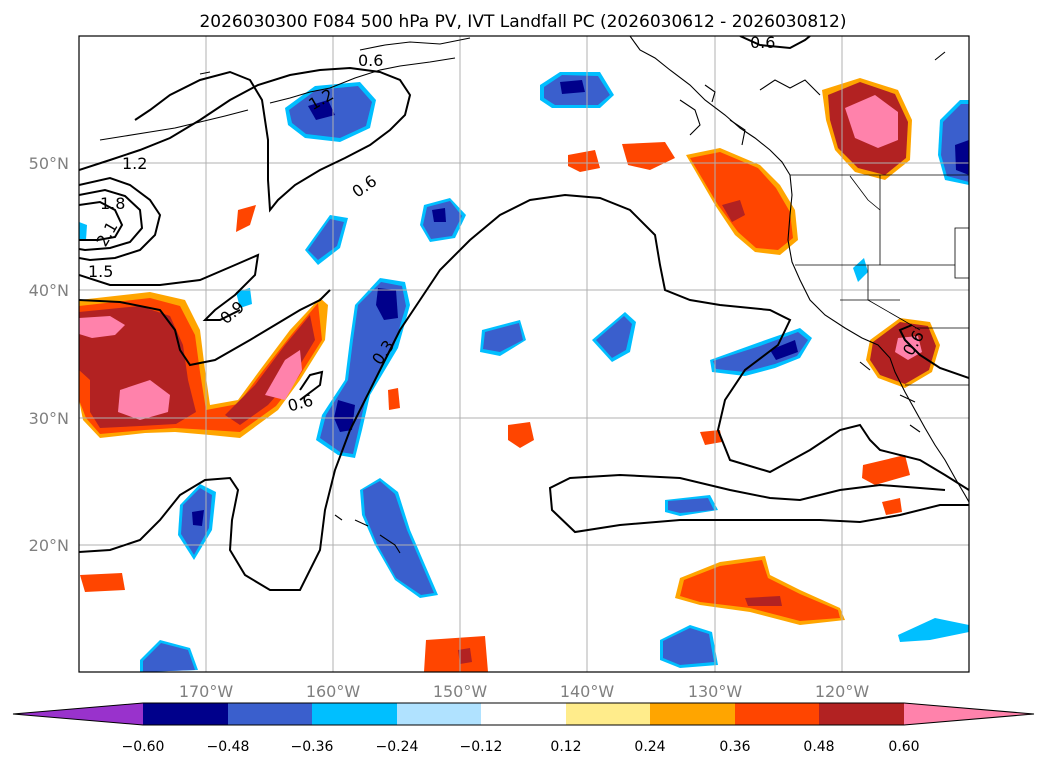 This screenshot has width=1047, height=765. What do you see at coordinates (228, 747) in the screenshot?
I see `colorbar-tick-label: −0.48` at bounding box center [228, 747].